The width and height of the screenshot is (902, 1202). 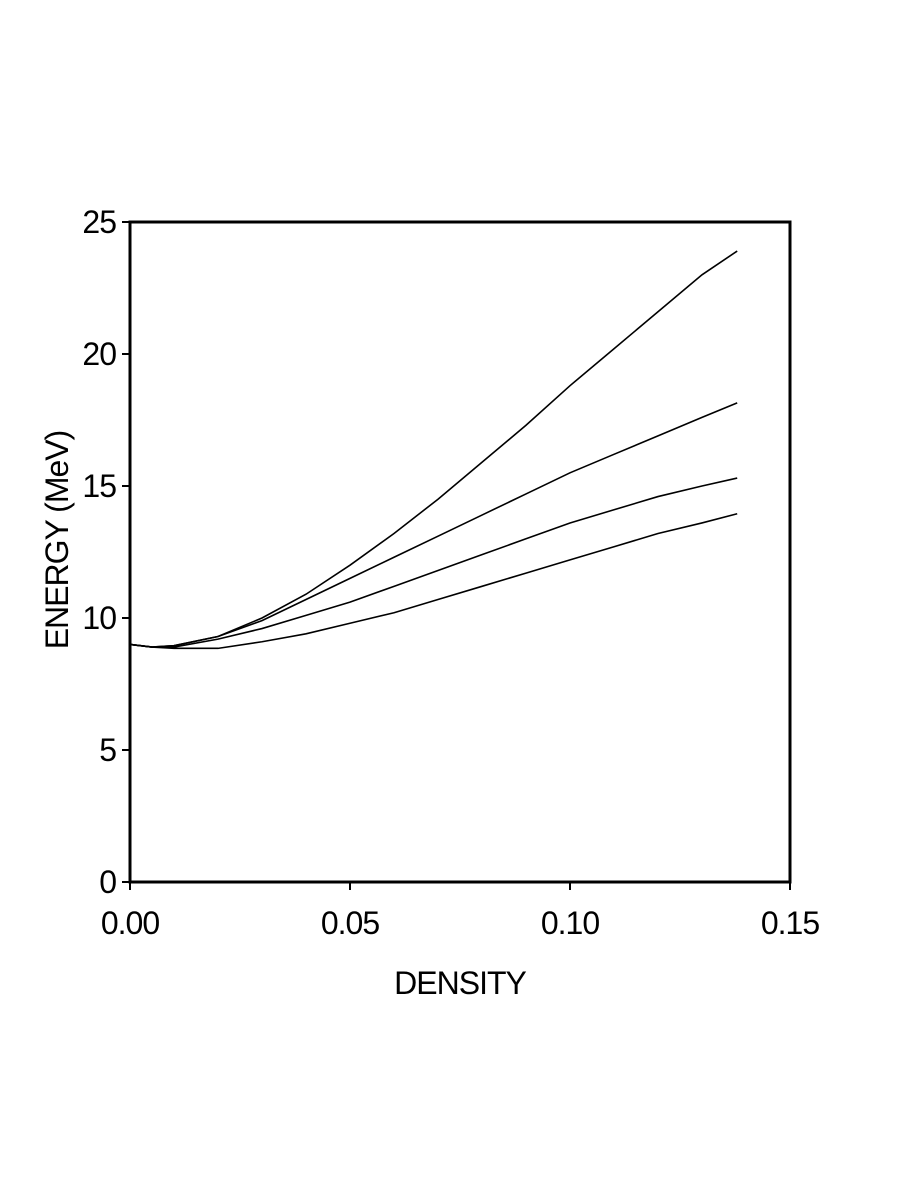 I want to click on y-tick-label: 25, so click(x=99, y=222).